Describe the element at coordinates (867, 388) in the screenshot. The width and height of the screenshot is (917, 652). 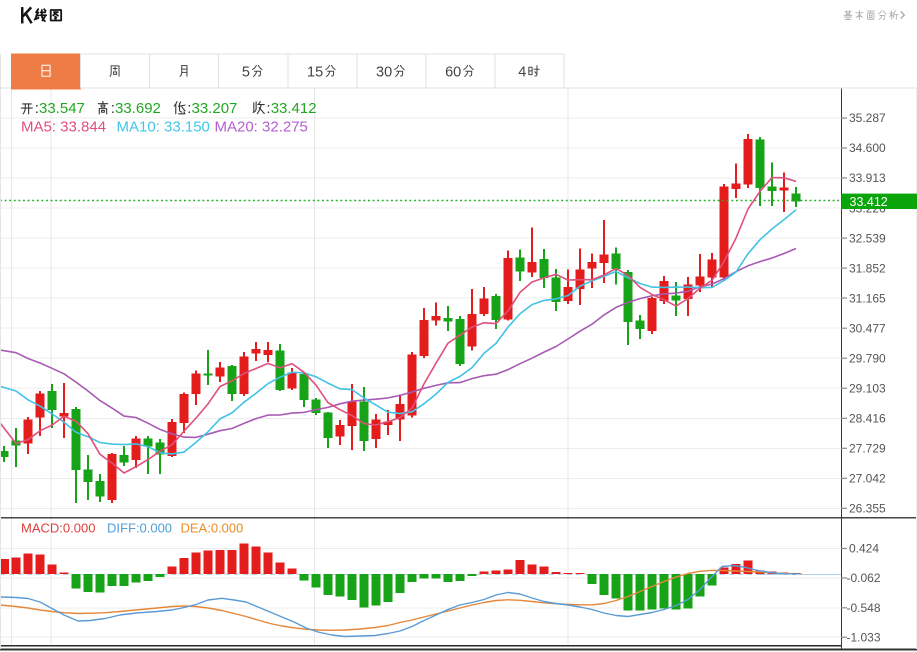
I see `svg-text: 29.103` at that location.